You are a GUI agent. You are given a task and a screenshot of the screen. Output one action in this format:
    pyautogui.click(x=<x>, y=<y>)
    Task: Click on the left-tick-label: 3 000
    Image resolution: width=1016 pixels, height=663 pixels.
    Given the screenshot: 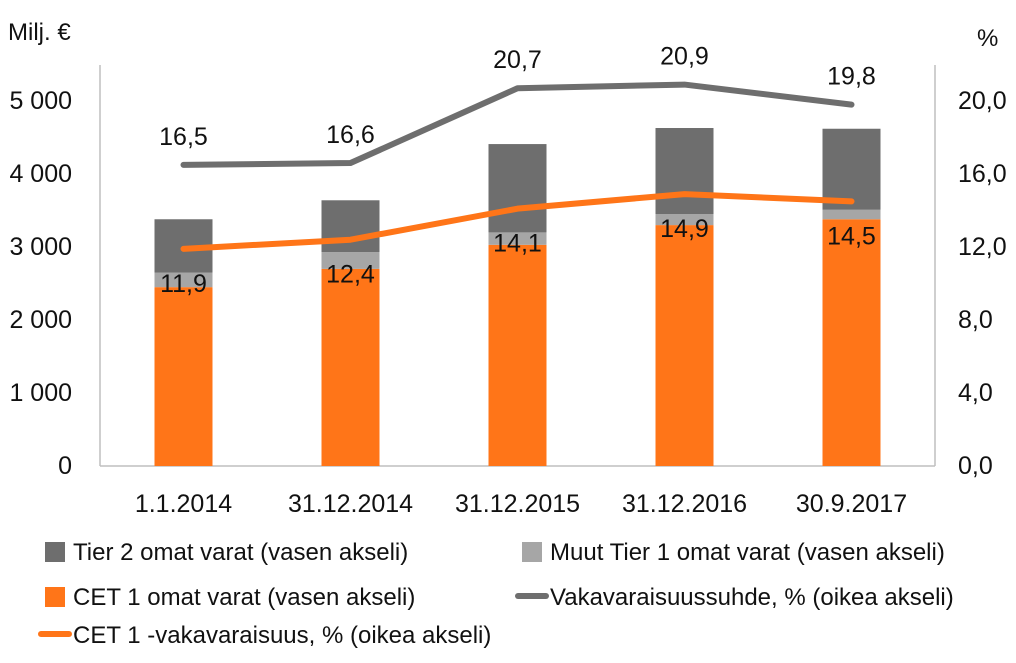 What is the action you would take?
    pyautogui.click(x=40, y=247)
    